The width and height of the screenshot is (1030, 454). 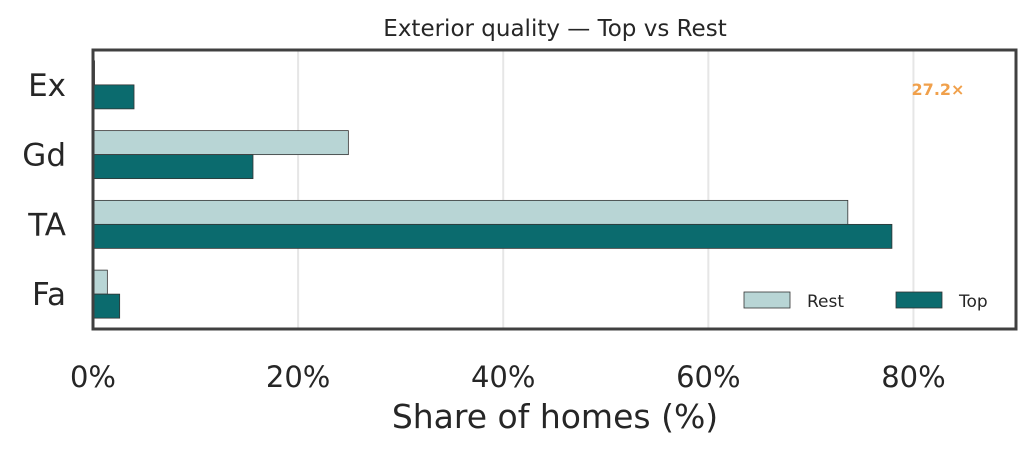 What do you see at coordinates (767, 300) in the screenshot?
I see `legend-swatch-rest` at bounding box center [767, 300].